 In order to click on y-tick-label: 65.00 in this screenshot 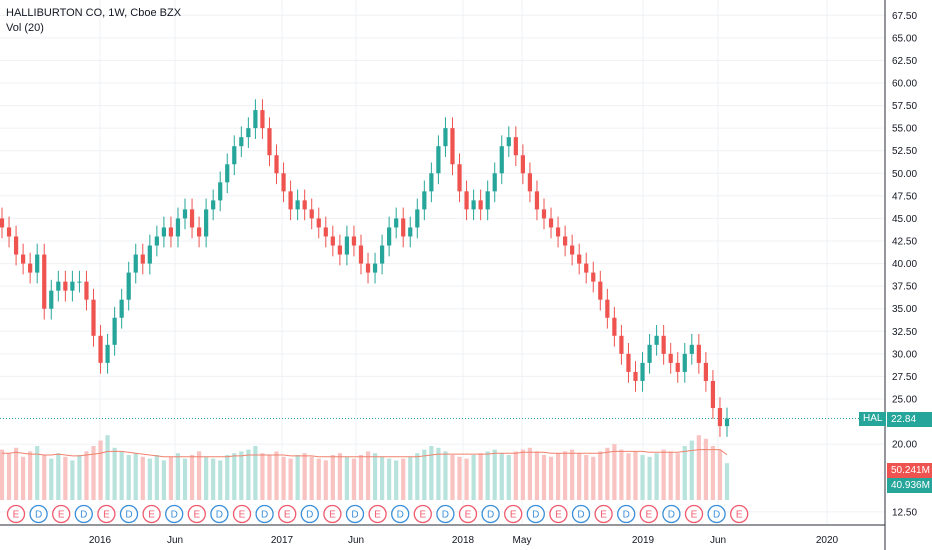, I will do `click(904, 38)`.